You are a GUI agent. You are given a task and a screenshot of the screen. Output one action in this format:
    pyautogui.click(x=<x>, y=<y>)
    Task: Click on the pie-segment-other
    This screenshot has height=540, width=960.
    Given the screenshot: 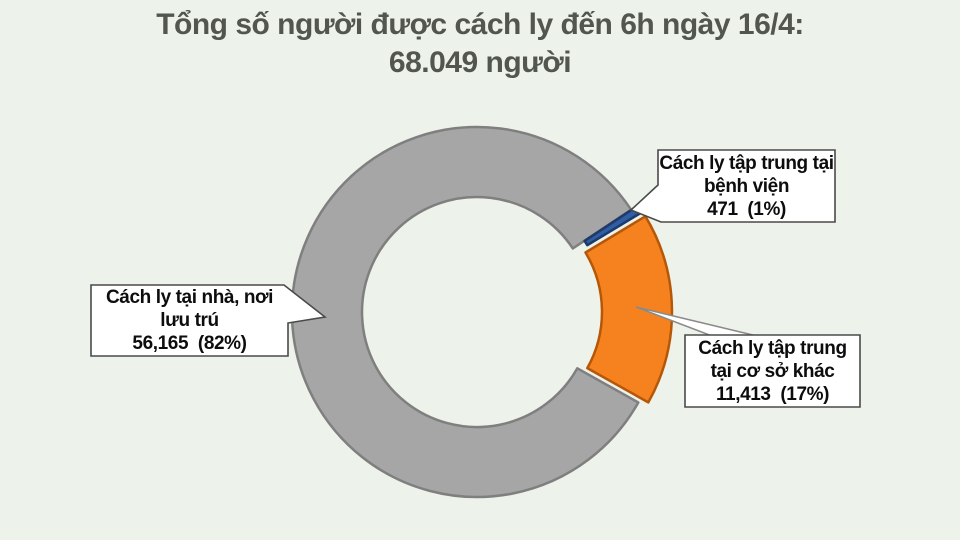 What is the action you would take?
    pyautogui.click(x=629, y=309)
    